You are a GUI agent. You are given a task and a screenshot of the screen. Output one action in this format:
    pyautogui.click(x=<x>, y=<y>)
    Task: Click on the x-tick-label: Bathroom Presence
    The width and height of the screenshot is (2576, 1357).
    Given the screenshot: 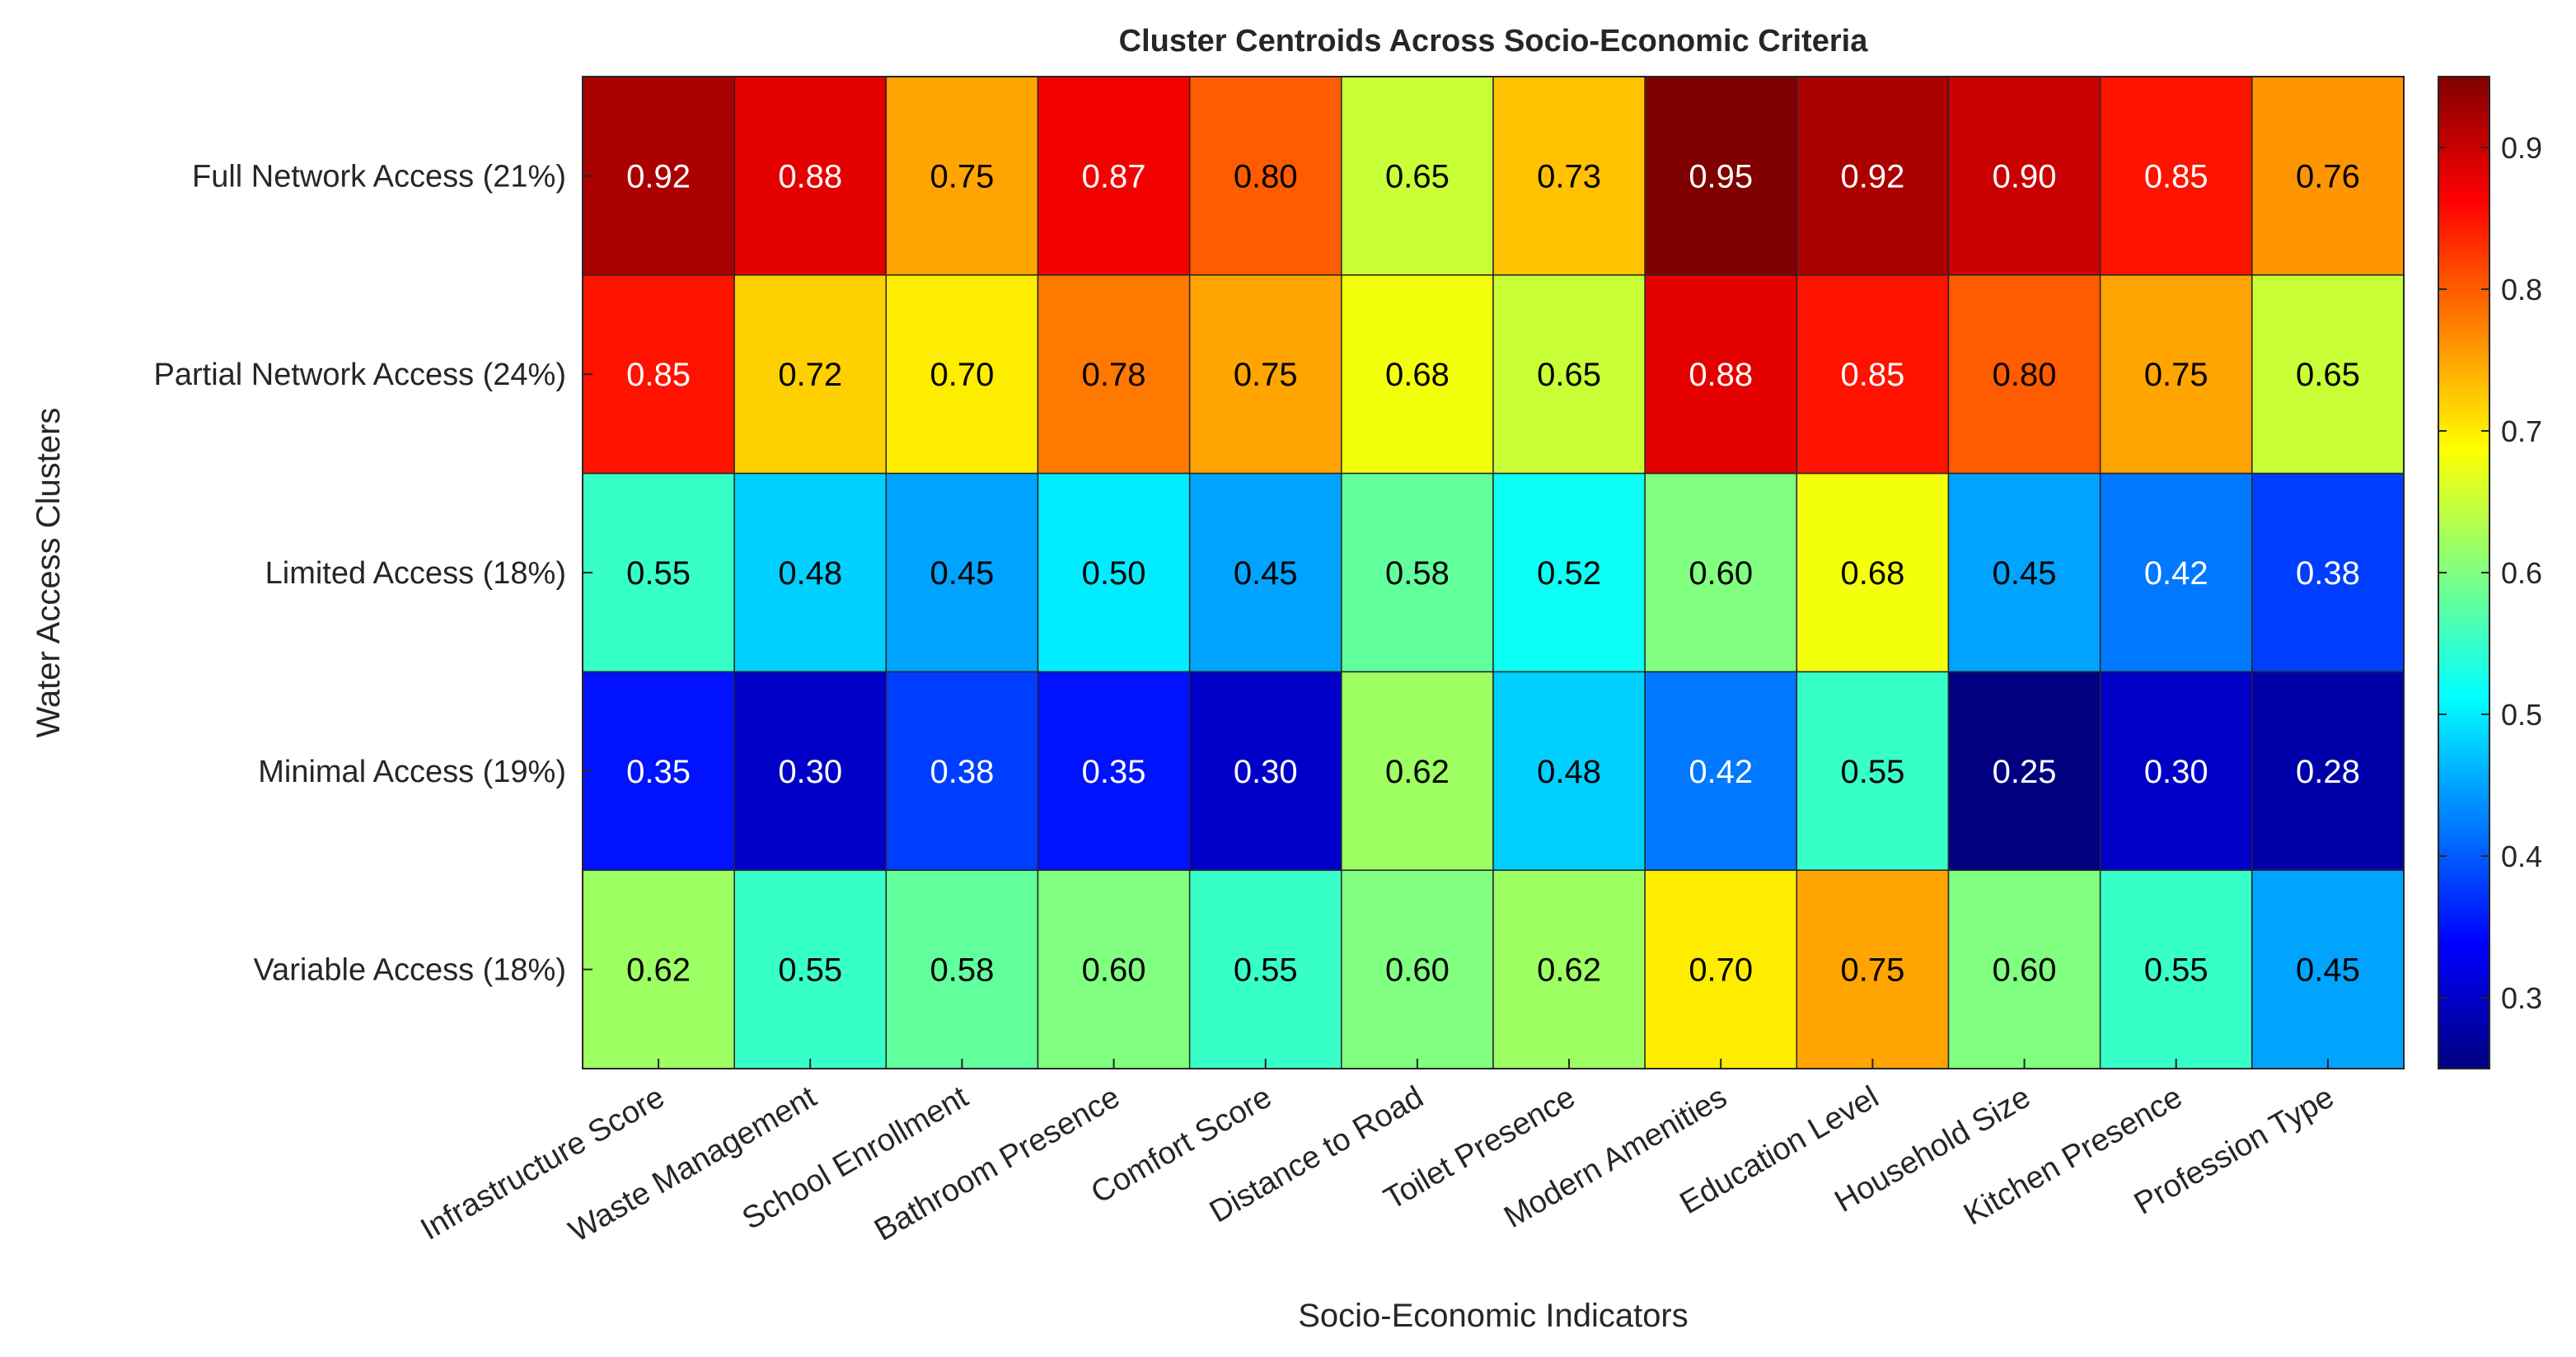 What is the action you would take?
    pyautogui.click(x=997, y=1163)
    